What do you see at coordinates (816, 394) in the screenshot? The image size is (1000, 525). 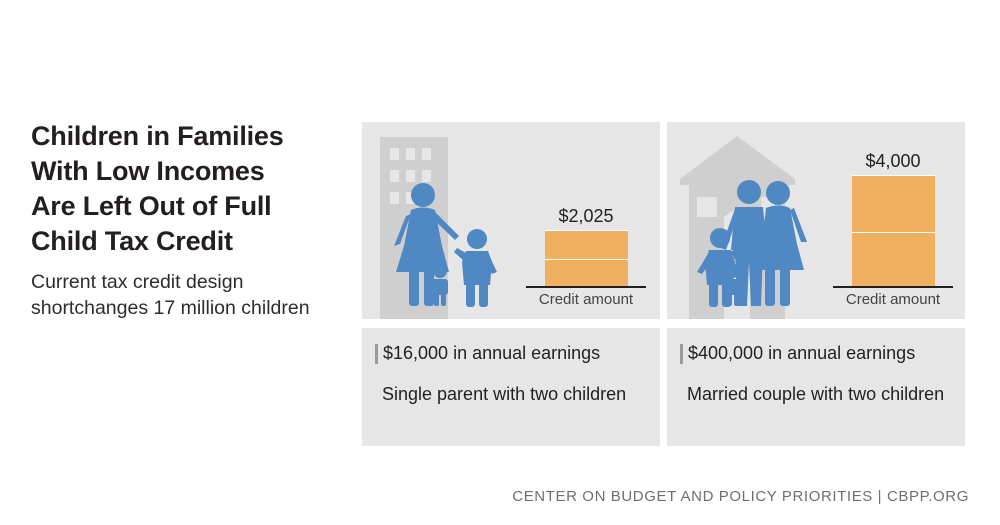 I see `family-description: Married couple with two children` at bounding box center [816, 394].